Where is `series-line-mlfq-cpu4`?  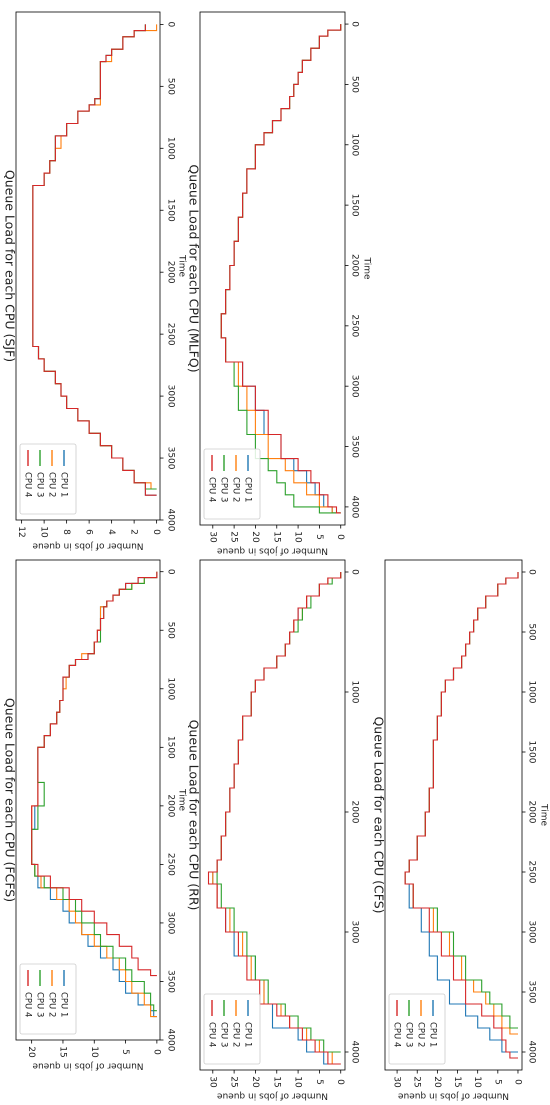 series-line-mlfq-cpu4 is located at coordinates (281, 269).